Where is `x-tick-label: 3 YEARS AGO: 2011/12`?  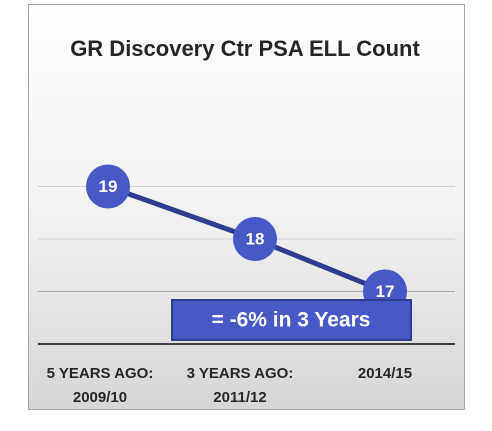
x-tick-label: 3 YEARS AGO: 2011/12 is located at coordinates (240, 385).